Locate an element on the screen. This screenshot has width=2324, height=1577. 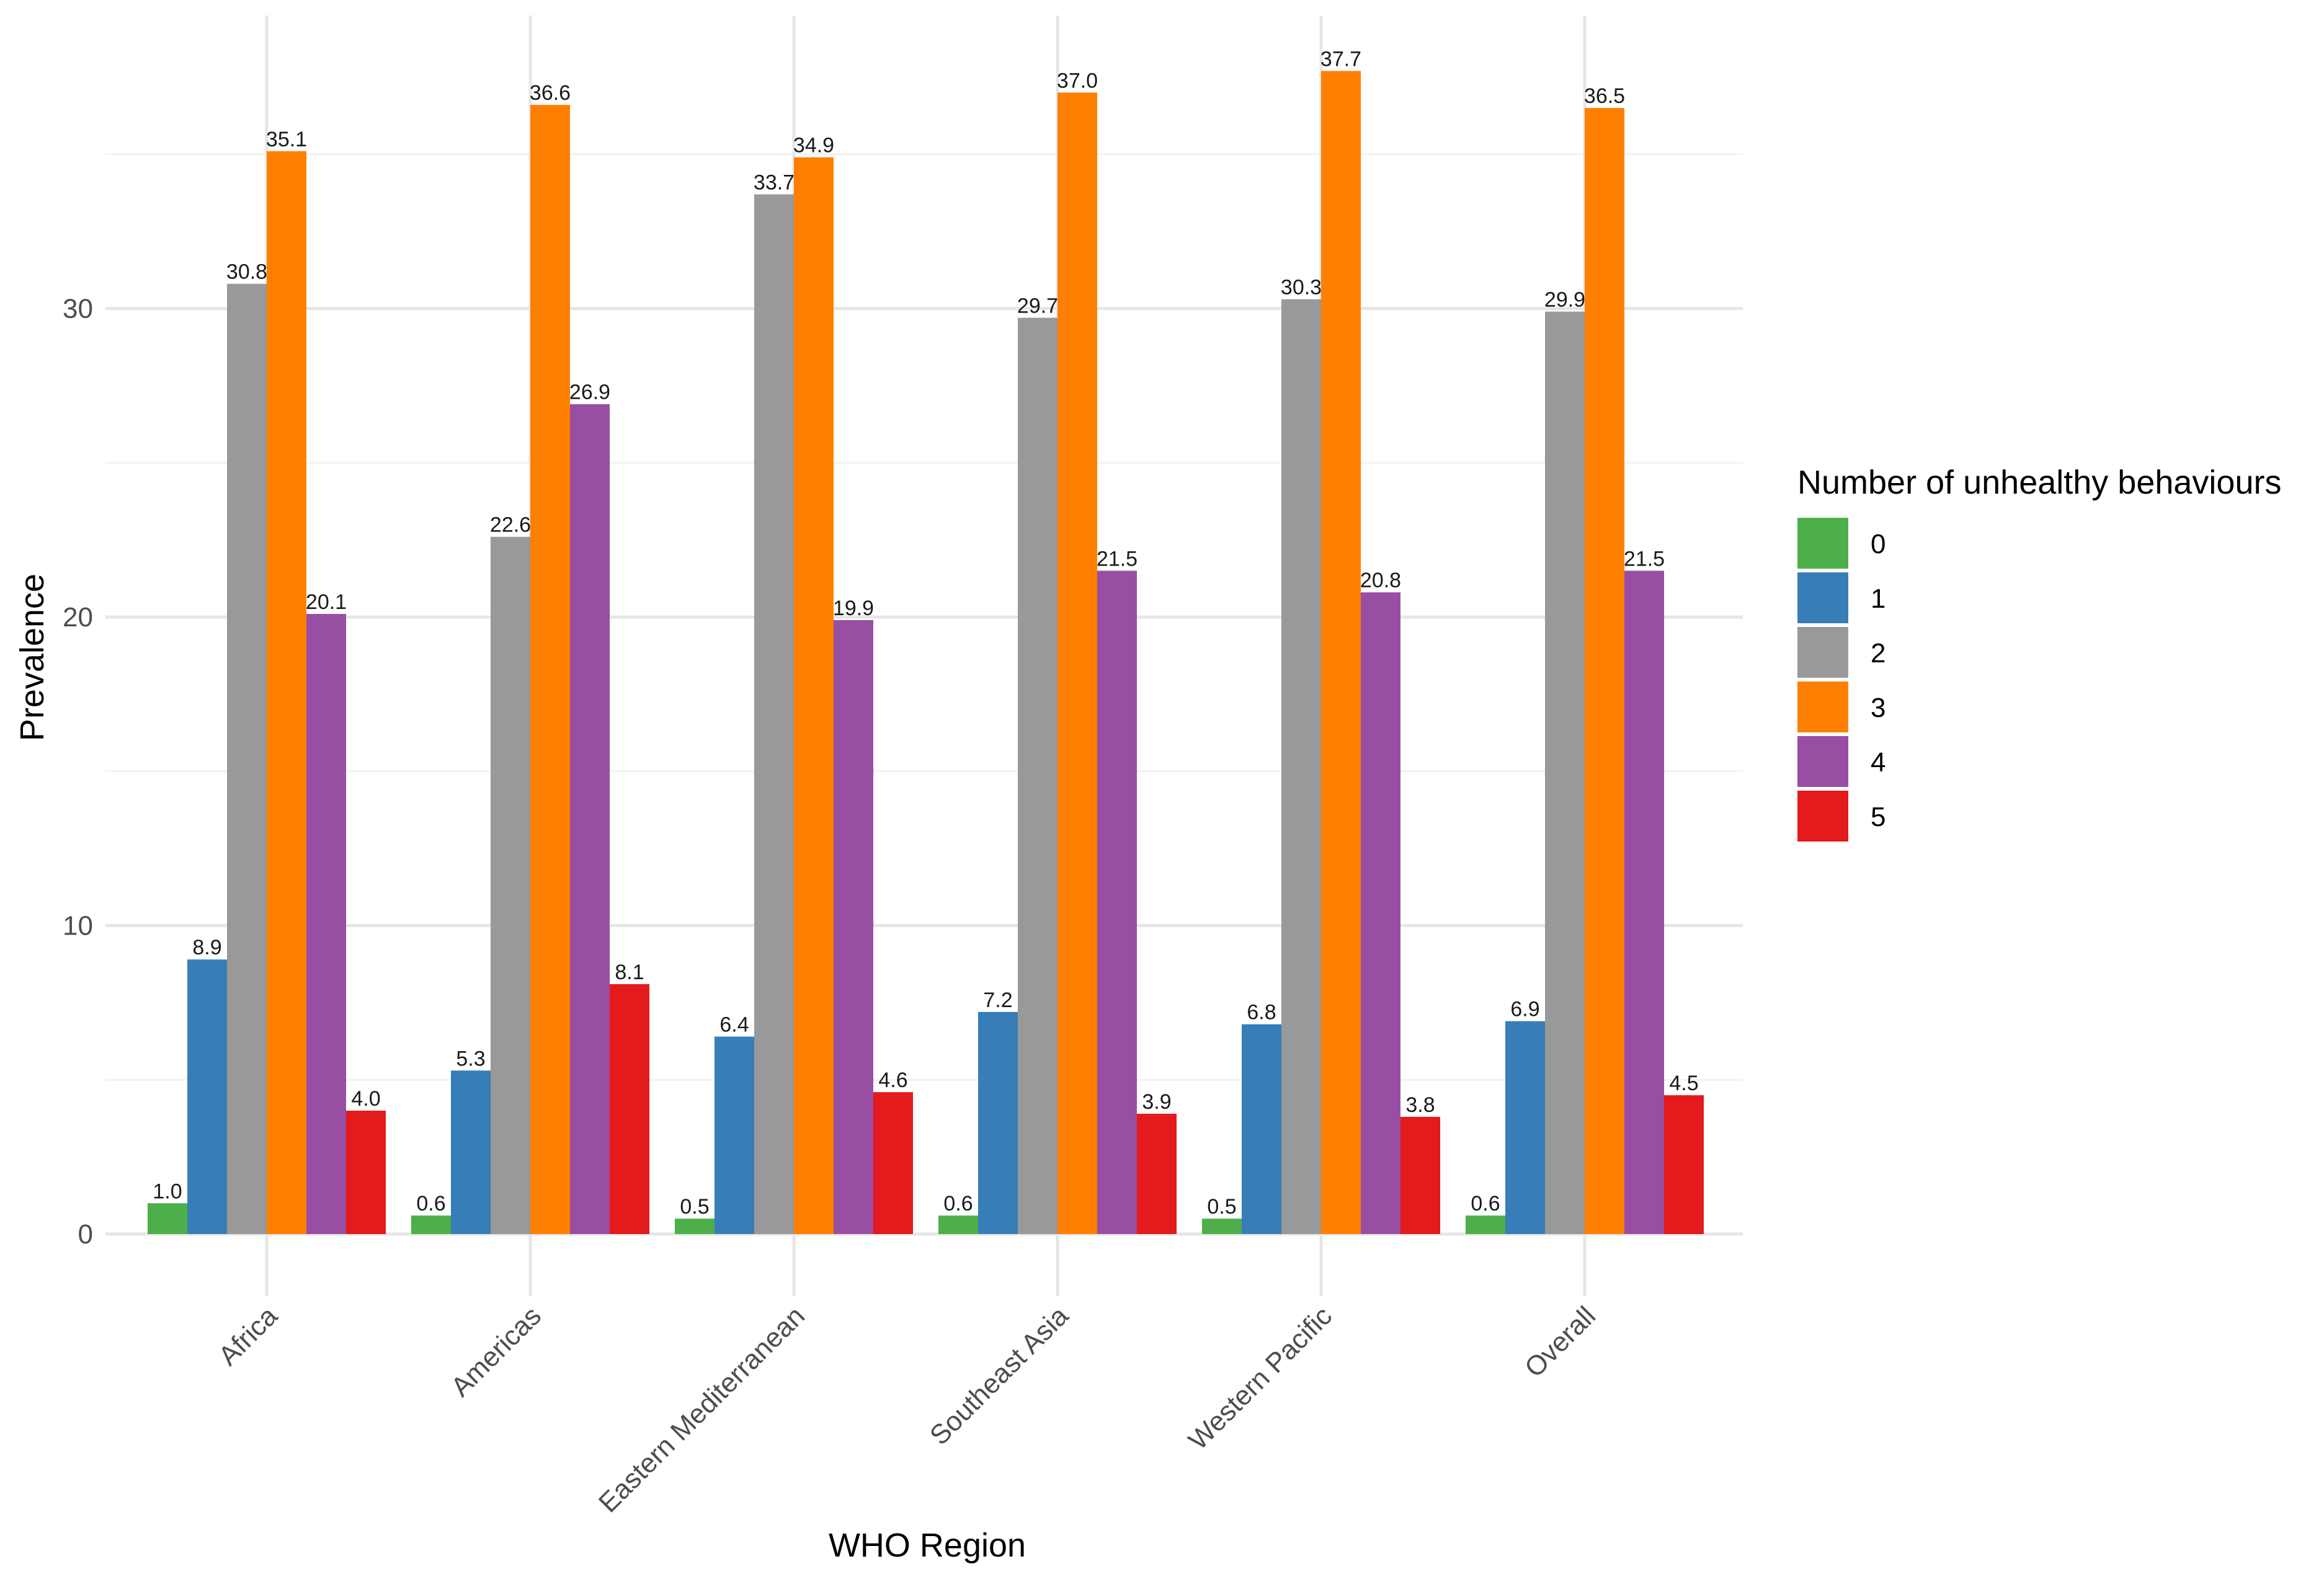
bar-series-4-americas is located at coordinates (590, 819).